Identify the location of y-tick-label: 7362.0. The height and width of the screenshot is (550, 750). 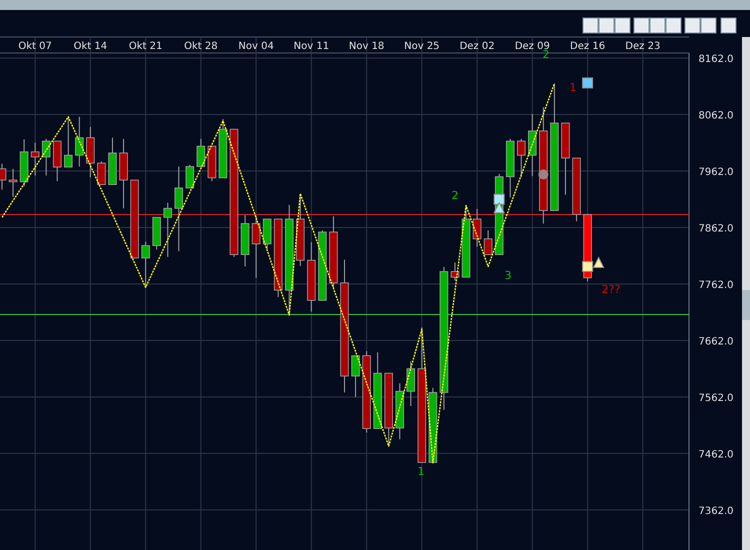
(716, 511).